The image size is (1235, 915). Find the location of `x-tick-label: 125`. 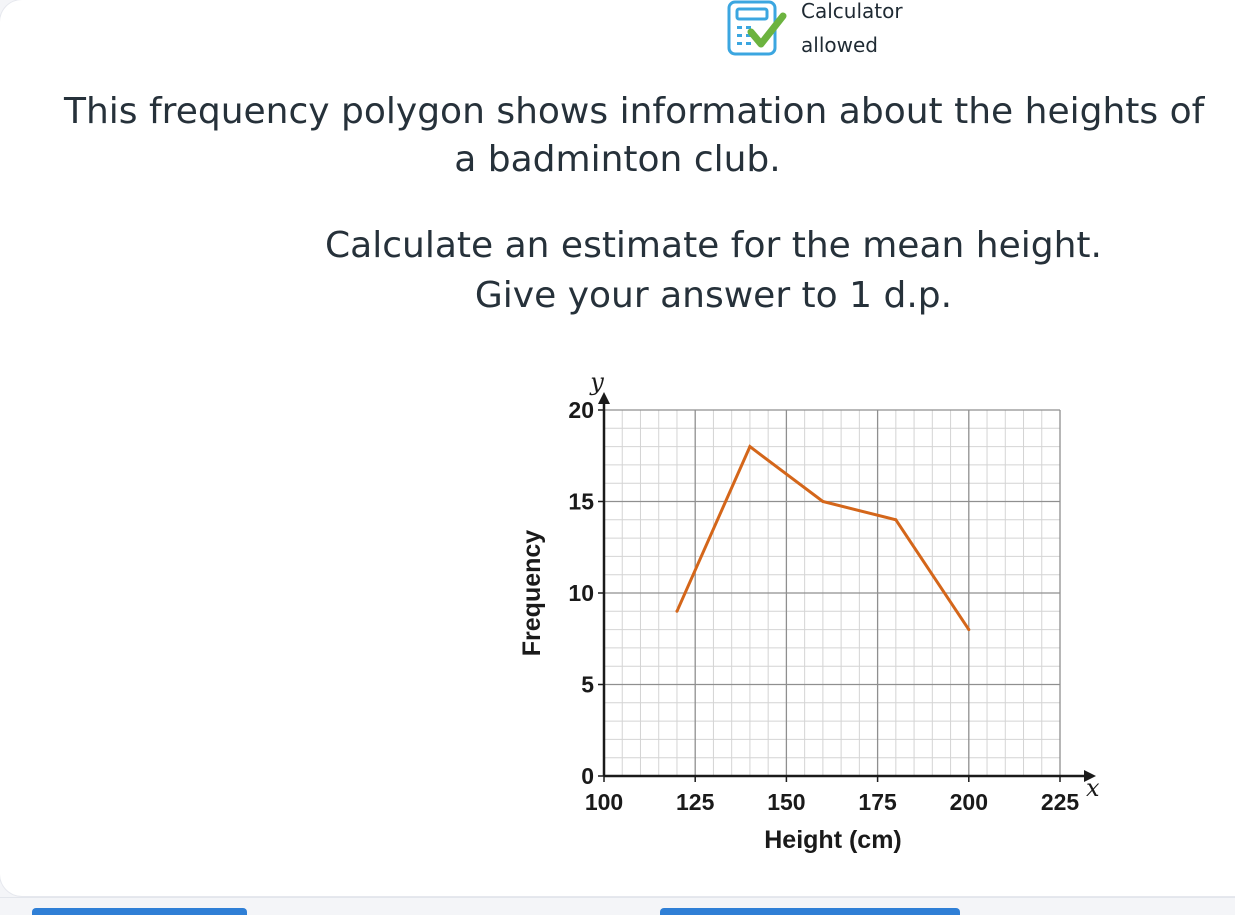

x-tick-label: 125 is located at coordinates (695, 802).